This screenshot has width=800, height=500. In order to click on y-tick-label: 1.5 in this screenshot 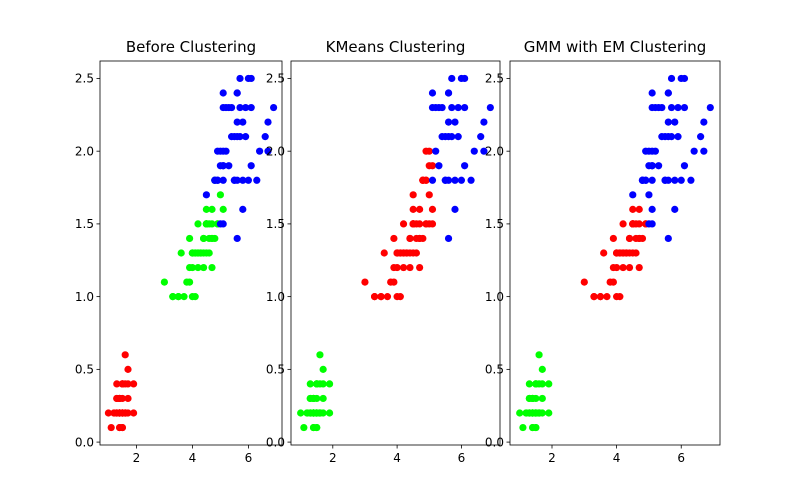, I will do `click(84, 224)`.